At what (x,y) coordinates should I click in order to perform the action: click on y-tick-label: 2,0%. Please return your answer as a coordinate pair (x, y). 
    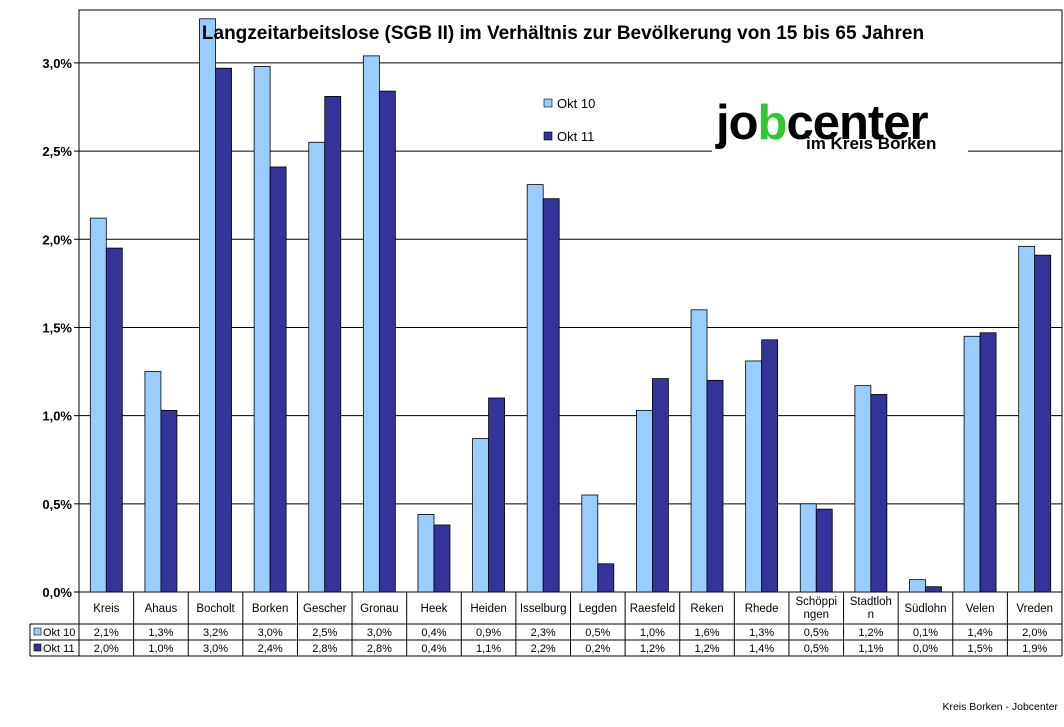
    Looking at the image, I should click on (57, 239).